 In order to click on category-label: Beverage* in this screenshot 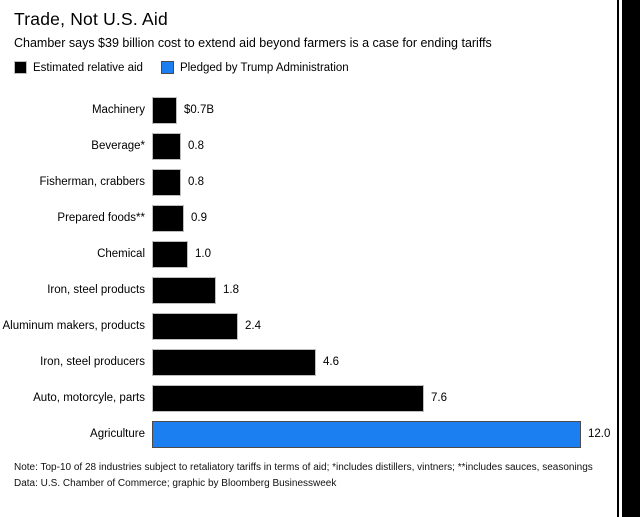, I will do `click(118, 146)`.